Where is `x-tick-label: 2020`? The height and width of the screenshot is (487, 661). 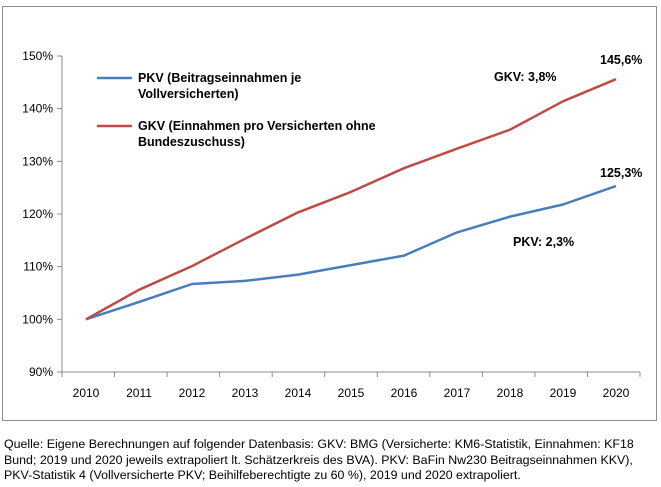
x-tick-label: 2020 is located at coordinates (616, 393).